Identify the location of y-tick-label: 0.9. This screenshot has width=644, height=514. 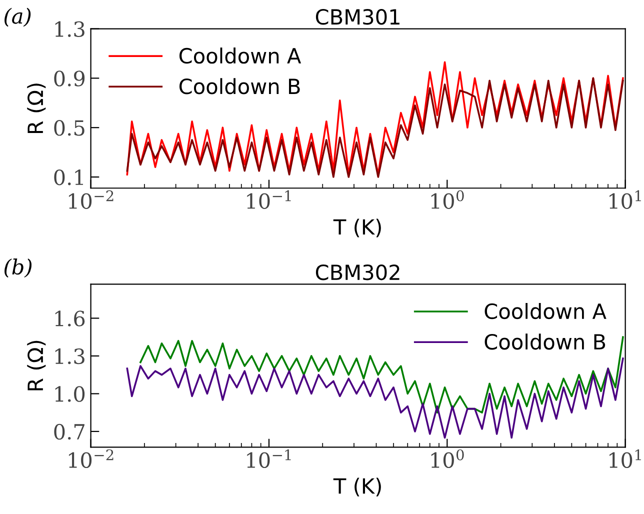
(69, 78).